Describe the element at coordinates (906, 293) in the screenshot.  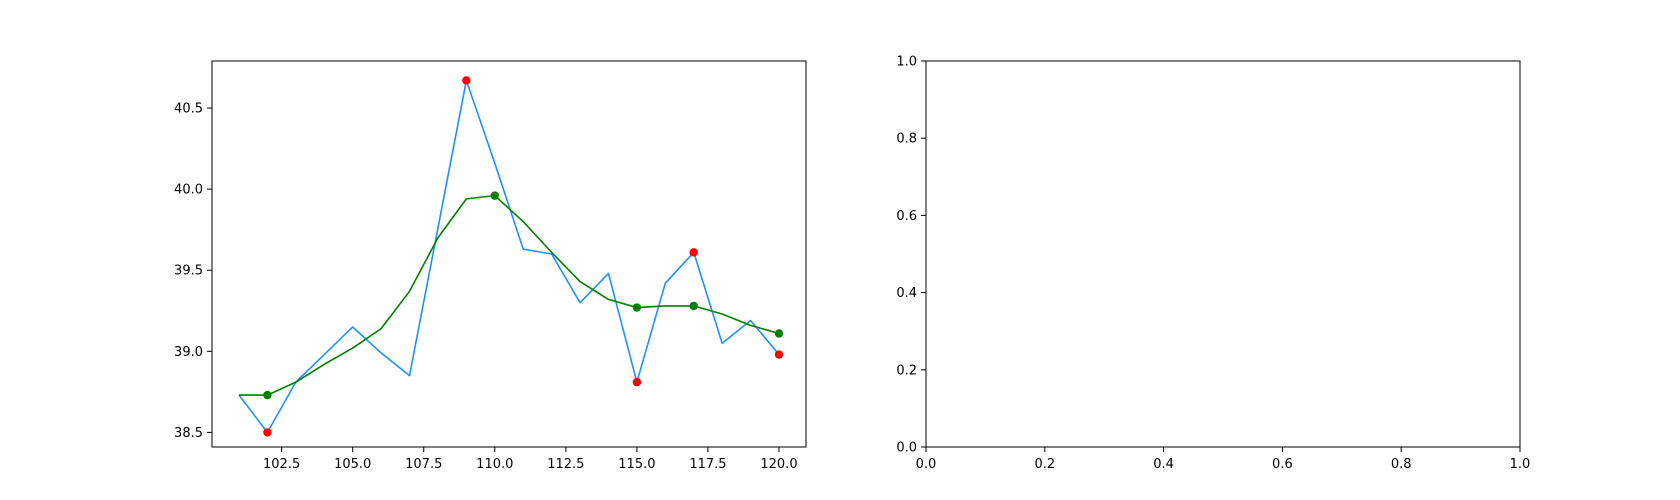
I see `y-tick-label: 0.4` at that location.